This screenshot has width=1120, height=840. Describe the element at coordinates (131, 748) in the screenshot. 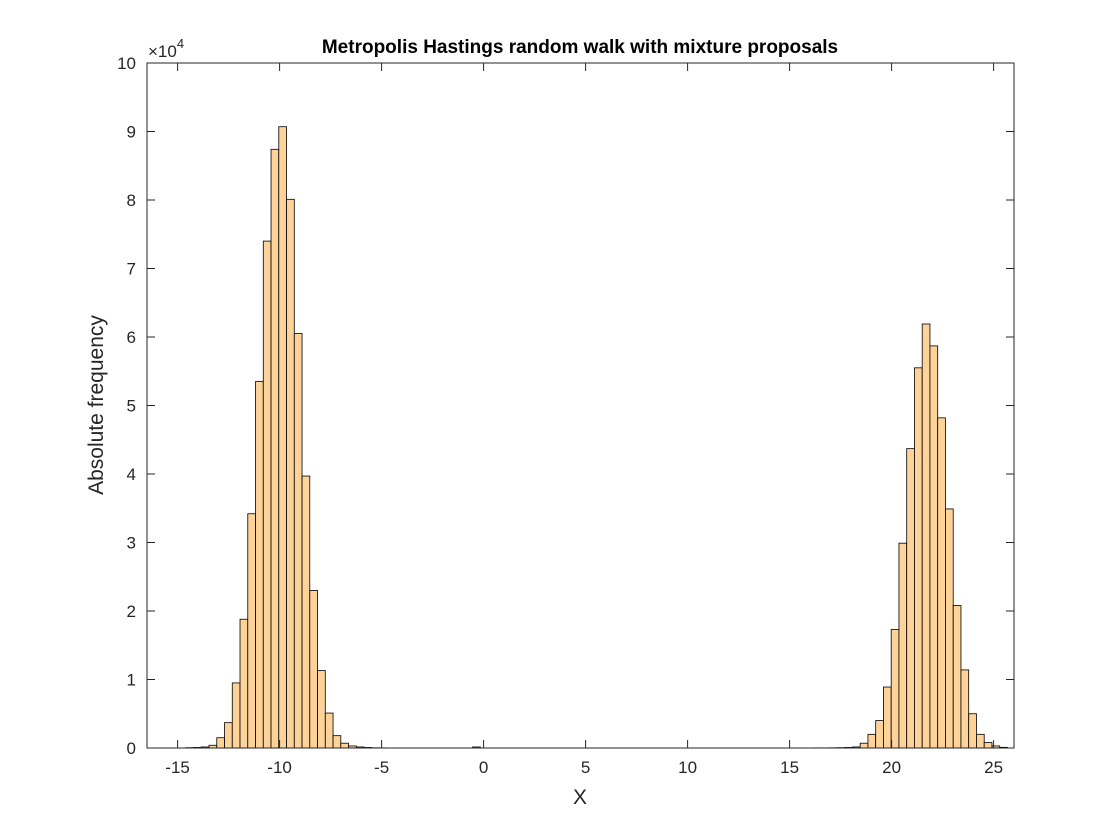

I see `y-tick-label: 0` at that location.